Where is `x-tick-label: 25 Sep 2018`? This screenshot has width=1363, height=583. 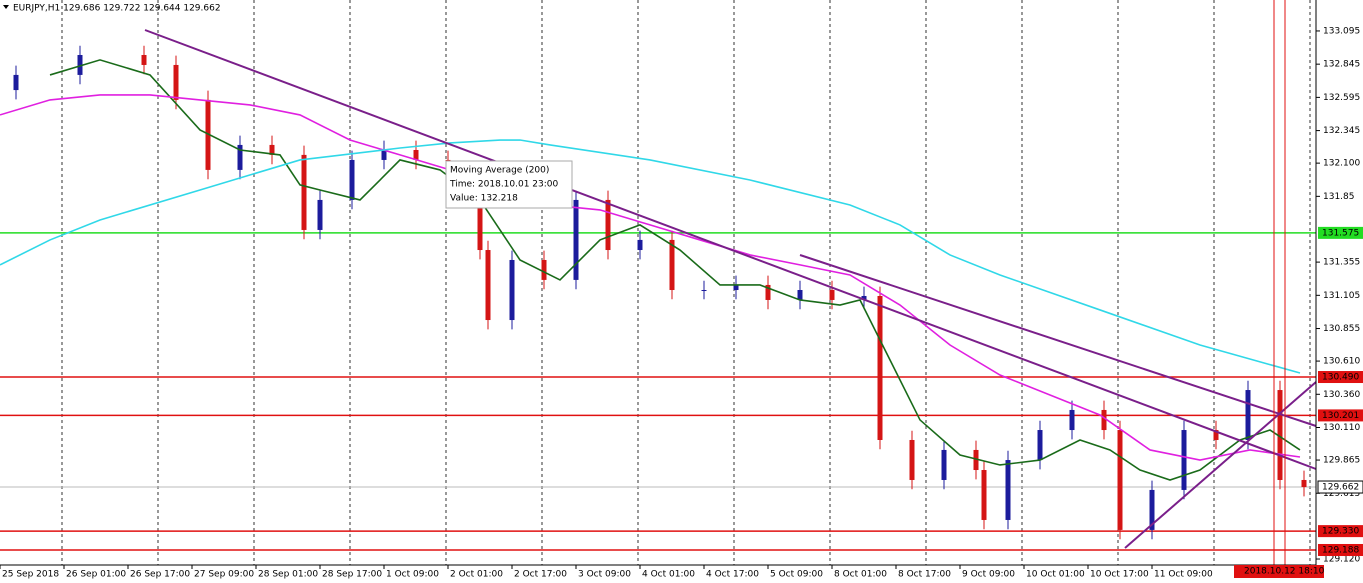
x-tick-label: 25 Sep 2018 is located at coordinates (30, 575).